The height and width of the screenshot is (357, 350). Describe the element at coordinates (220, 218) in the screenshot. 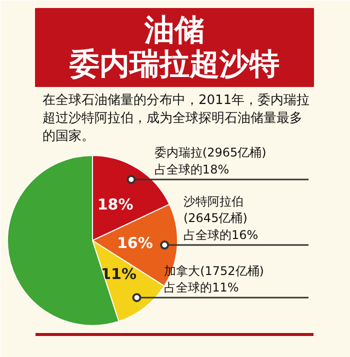

I see `slice-label: 沙特阿拉伯 (2645亿桶) 占全球的16%` at that location.